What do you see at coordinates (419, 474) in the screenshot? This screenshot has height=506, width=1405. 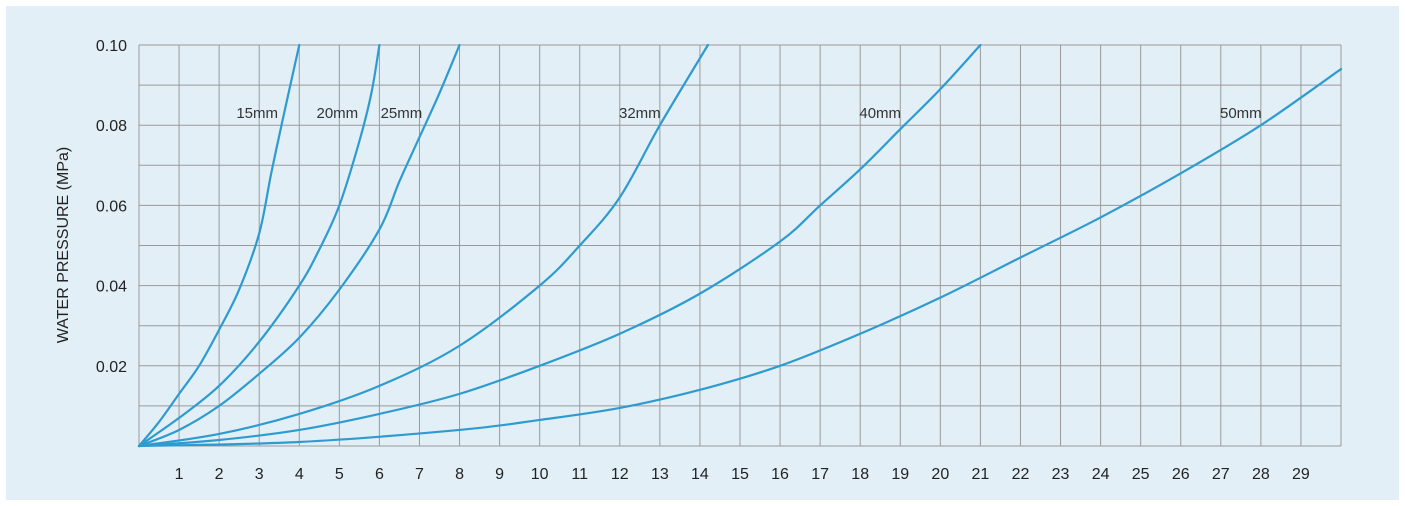 I see `x-tick-label: 7` at bounding box center [419, 474].